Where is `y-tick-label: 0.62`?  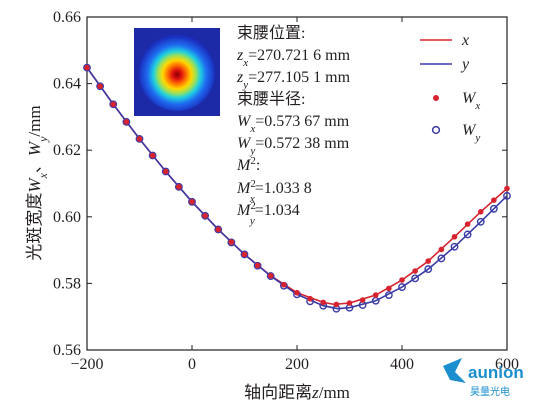 y-tick-label: 0.62 is located at coordinates (67, 150).